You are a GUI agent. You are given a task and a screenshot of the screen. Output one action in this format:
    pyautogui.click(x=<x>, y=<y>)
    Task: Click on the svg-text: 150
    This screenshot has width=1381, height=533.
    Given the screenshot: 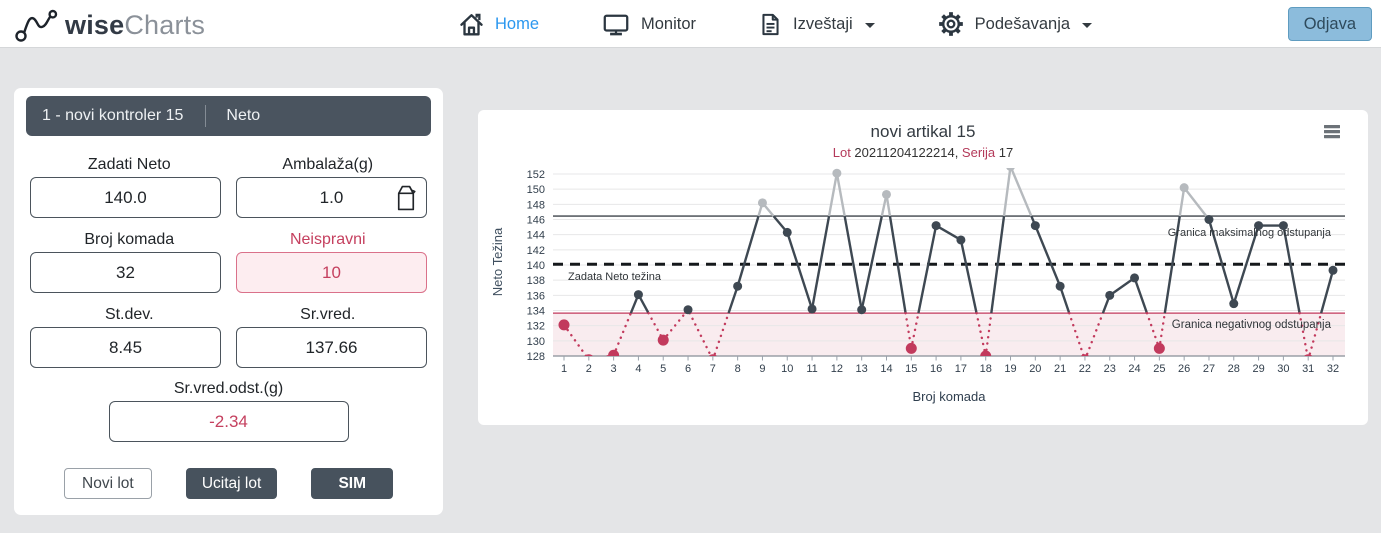 What is the action you would take?
    pyautogui.click(x=536, y=190)
    